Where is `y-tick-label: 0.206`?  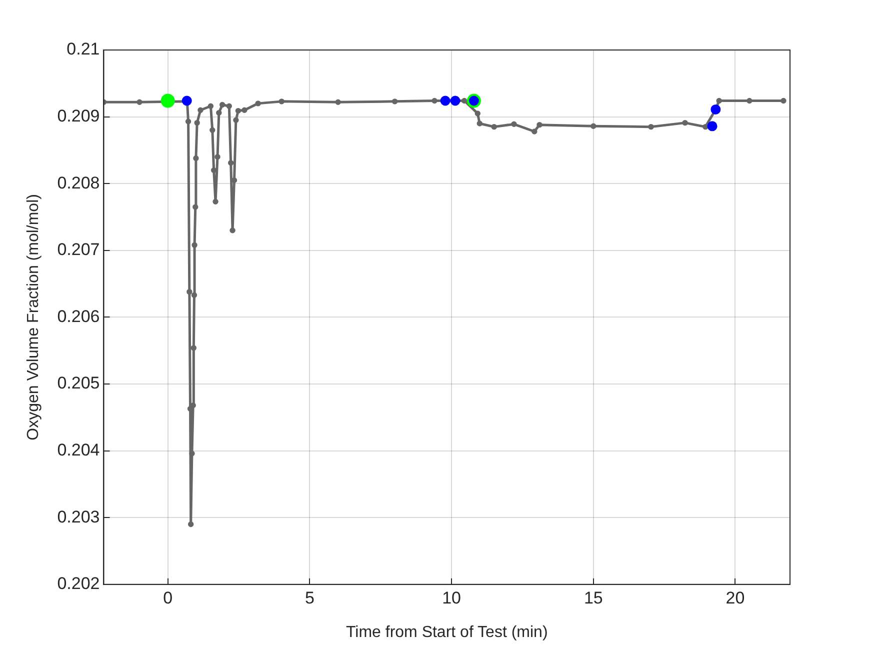
y-tick-label: 0.206 is located at coordinates (78, 316).